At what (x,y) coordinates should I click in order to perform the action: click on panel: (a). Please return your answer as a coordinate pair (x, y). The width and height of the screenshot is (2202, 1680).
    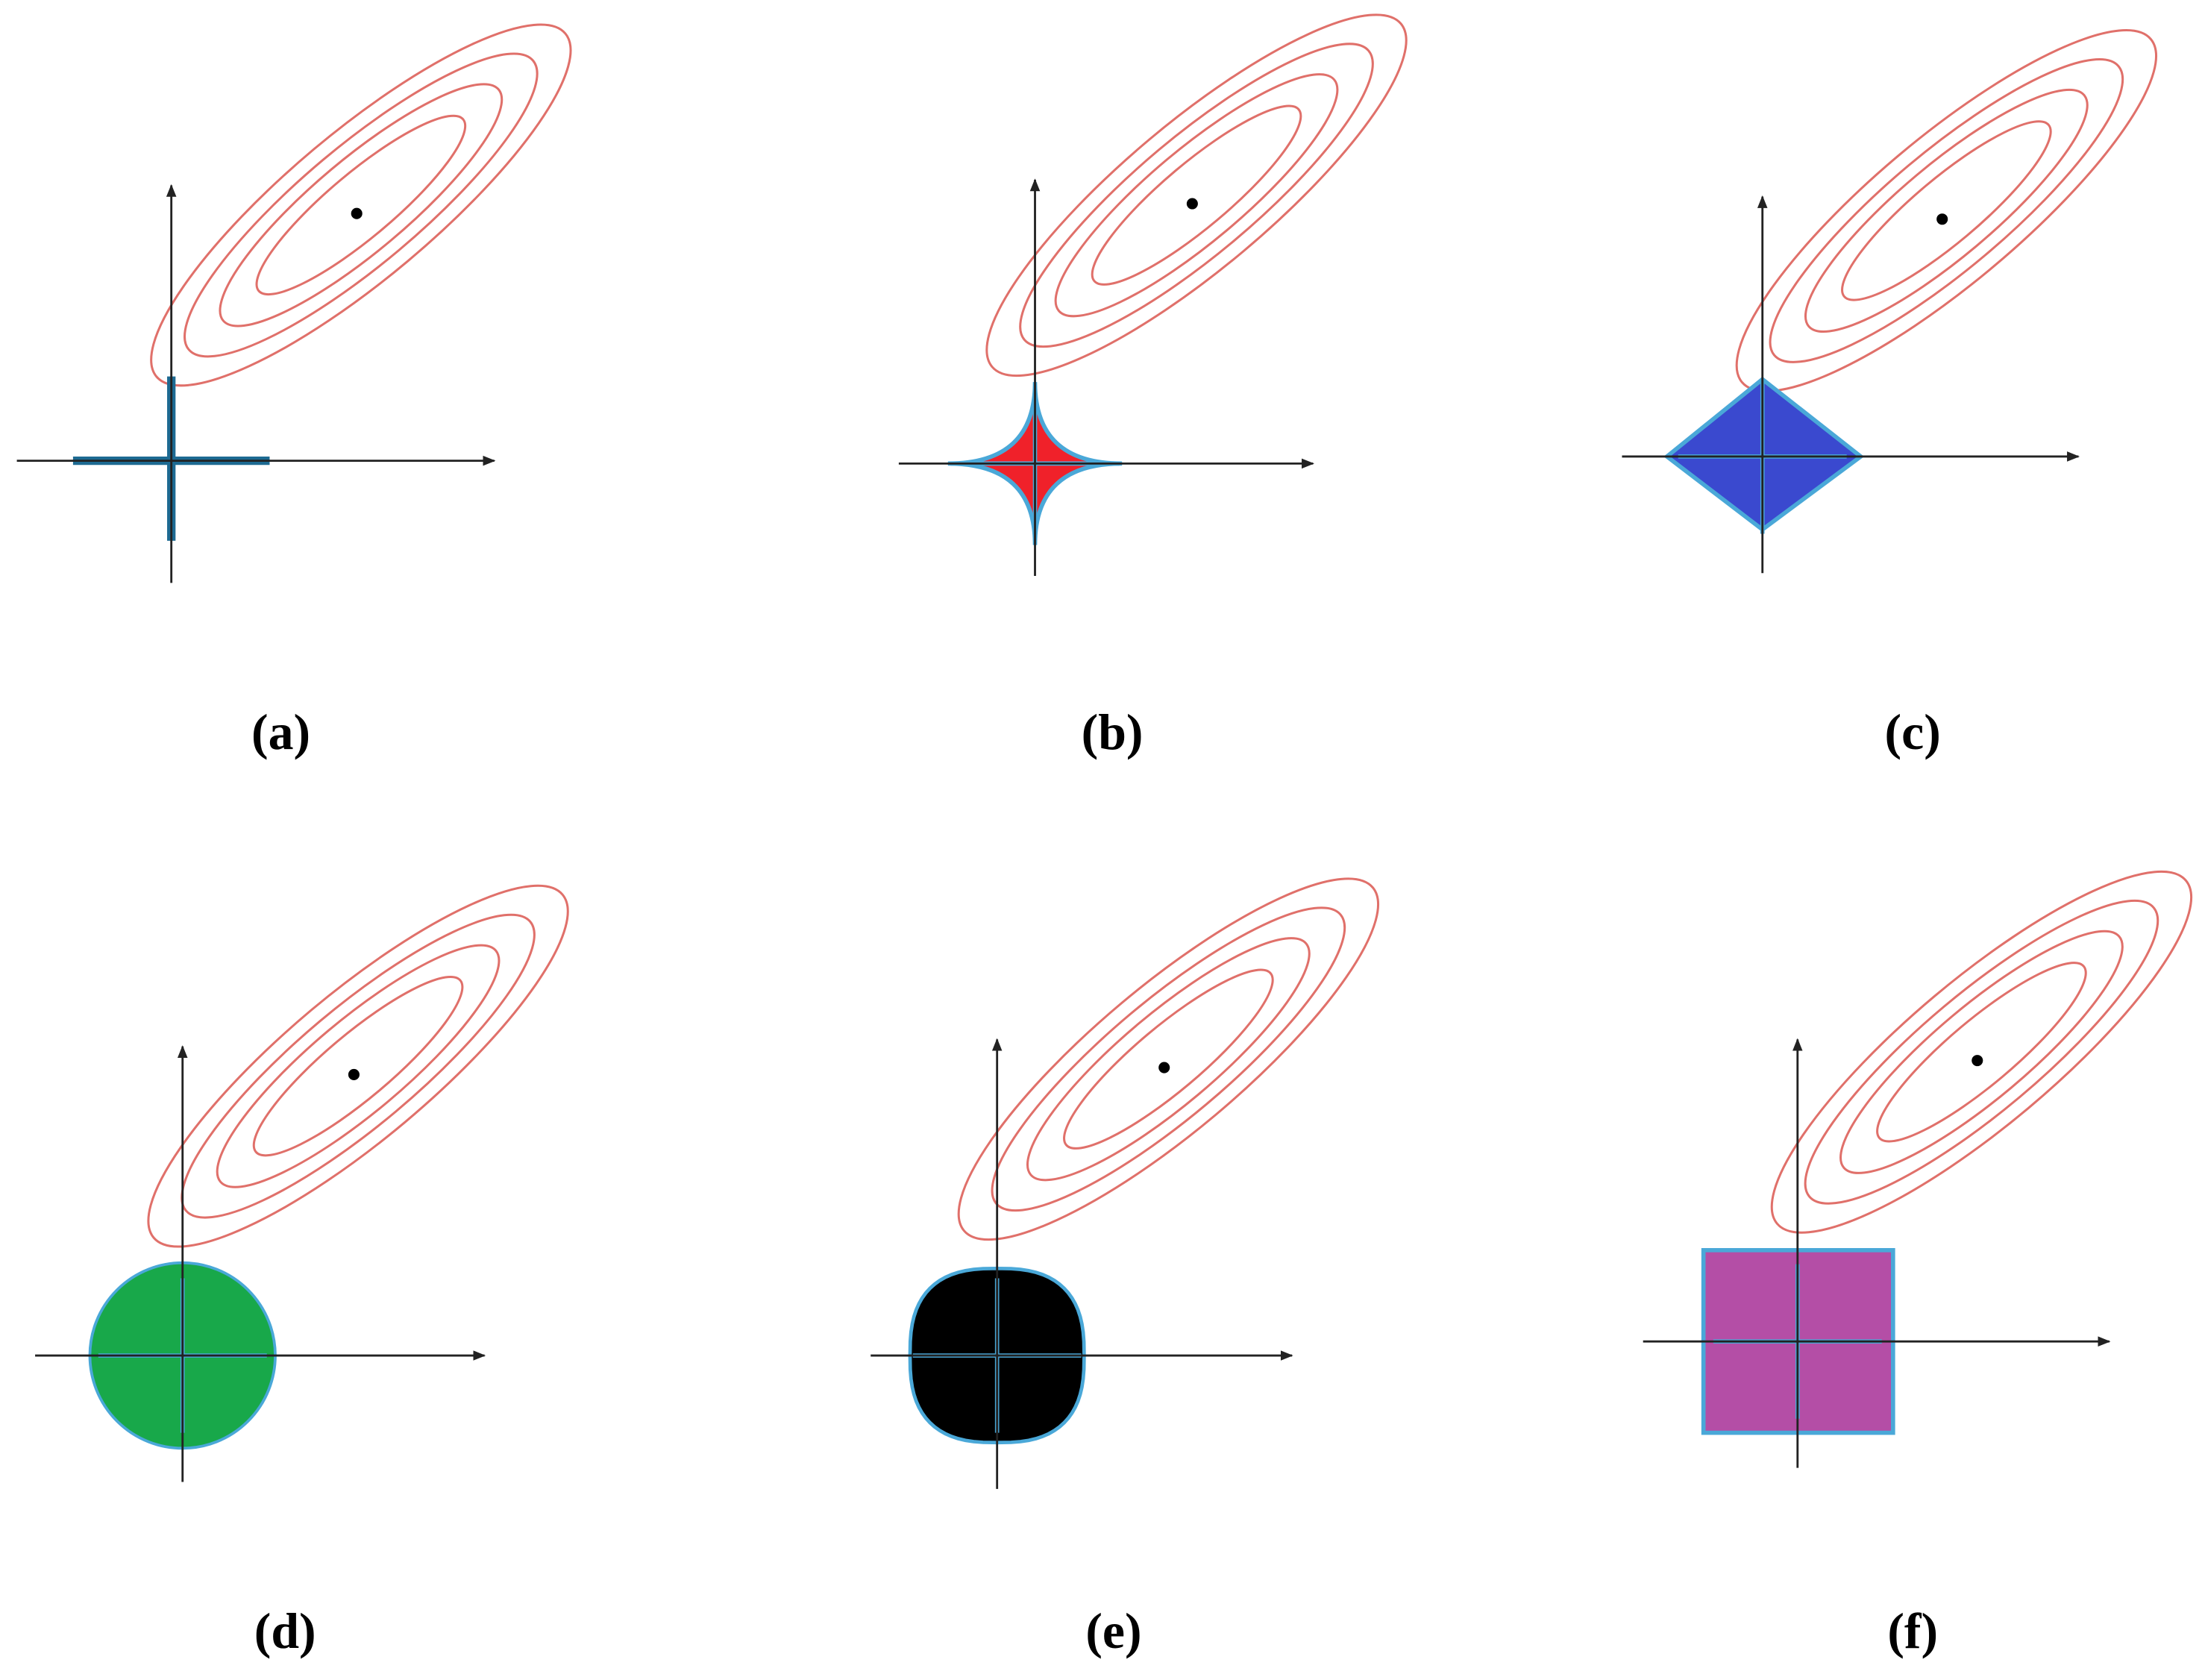
    Looking at the image, I should click on (294, 391).